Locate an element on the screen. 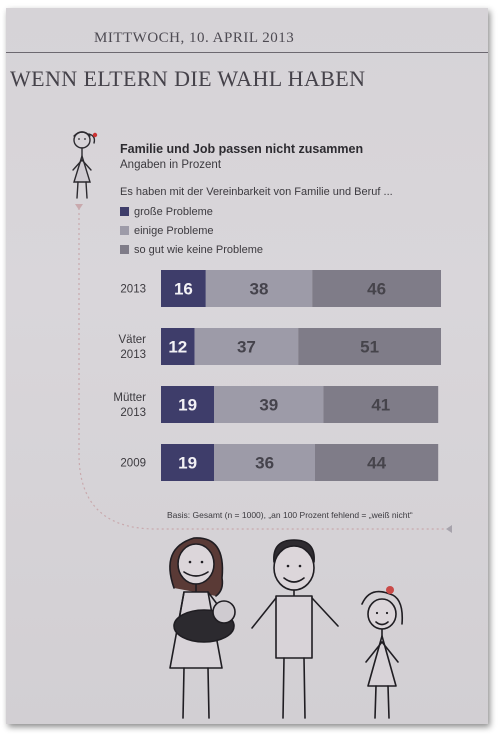 This screenshot has width=499, height=734. family-illustration is located at coordinates (286, 628).